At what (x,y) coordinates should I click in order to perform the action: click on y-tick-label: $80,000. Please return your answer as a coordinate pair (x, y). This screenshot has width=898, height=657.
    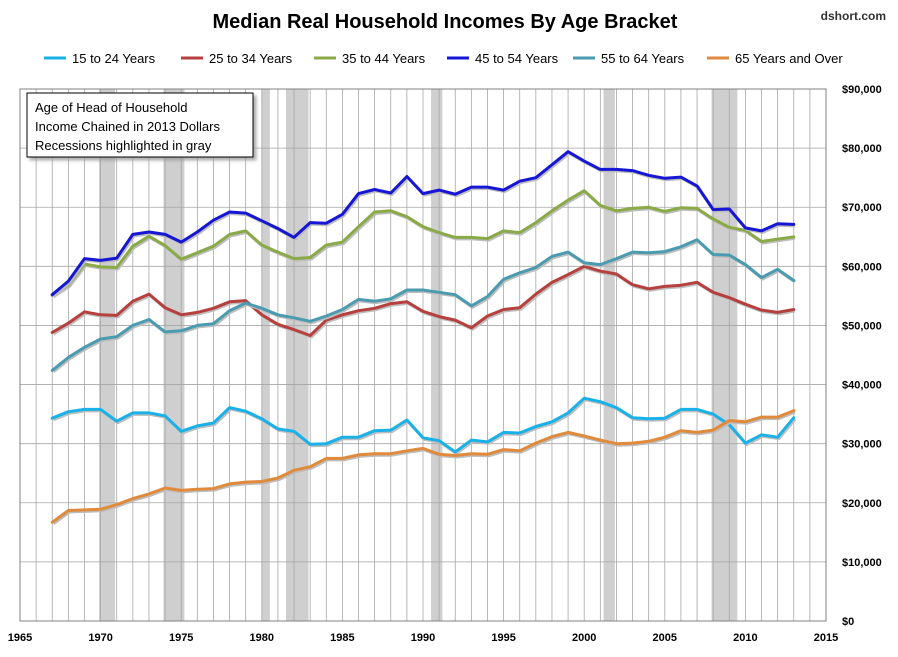
    Looking at the image, I should click on (862, 149).